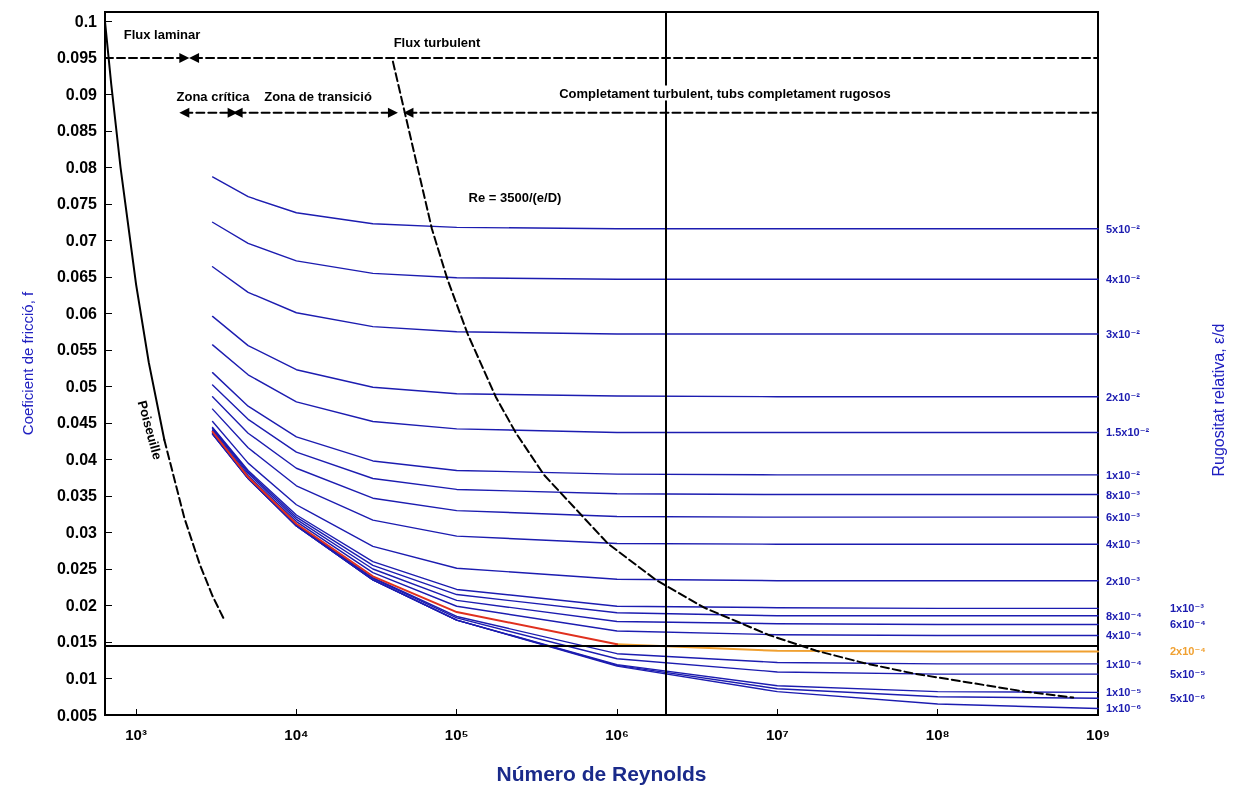 Image resolution: width=1237 pixels, height=792 pixels. What do you see at coordinates (81, 532) in the screenshot?
I see `y-tick-label: 0.03` at bounding box center [81, 532].